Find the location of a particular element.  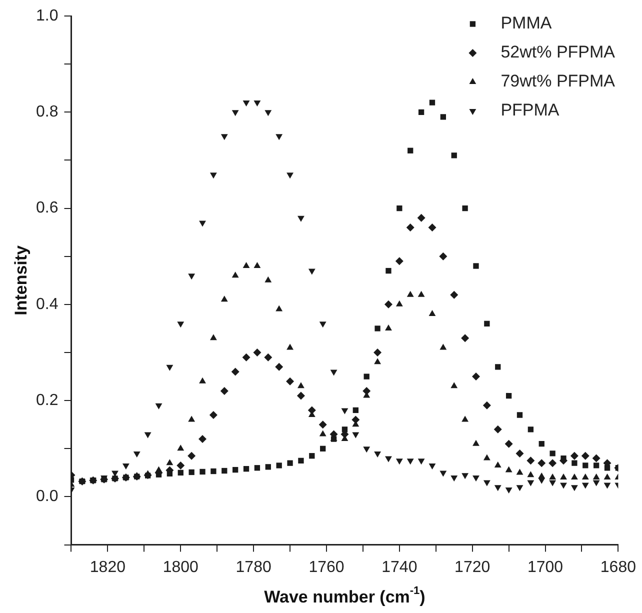

legend-label: PFPMA is located at coordinates (530, 110).